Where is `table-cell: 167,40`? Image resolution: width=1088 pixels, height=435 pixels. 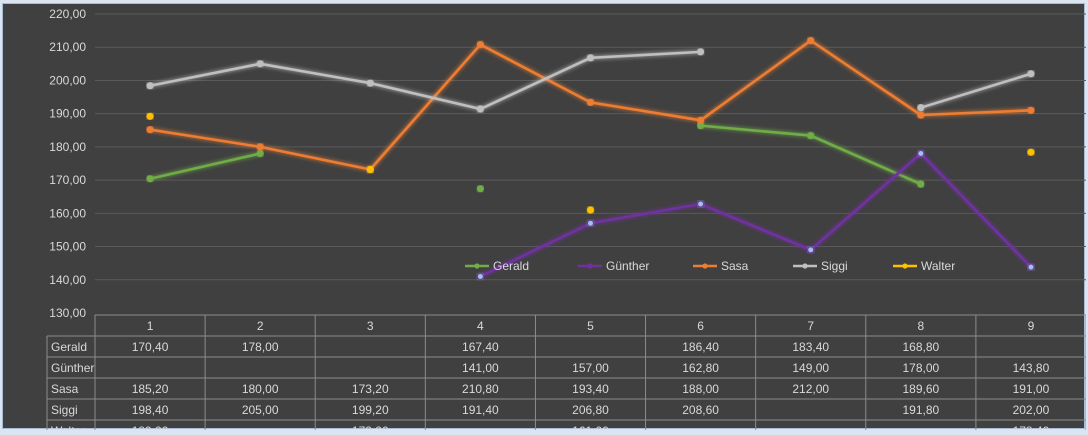 table-cell: 167,40 is located at coordinates (480, 347).